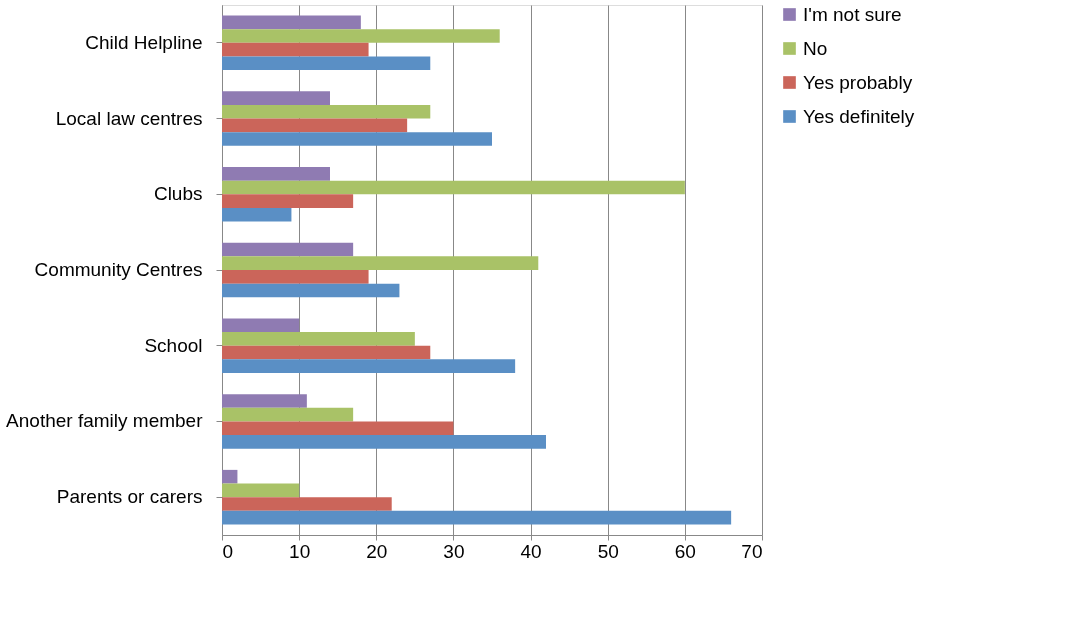 The width and height of the screenshot is (1088, 630). What do you see at coordinates (228, 551) in the screenshot?
I see `x-tick-label: 0` at bounding box center [228, 551].